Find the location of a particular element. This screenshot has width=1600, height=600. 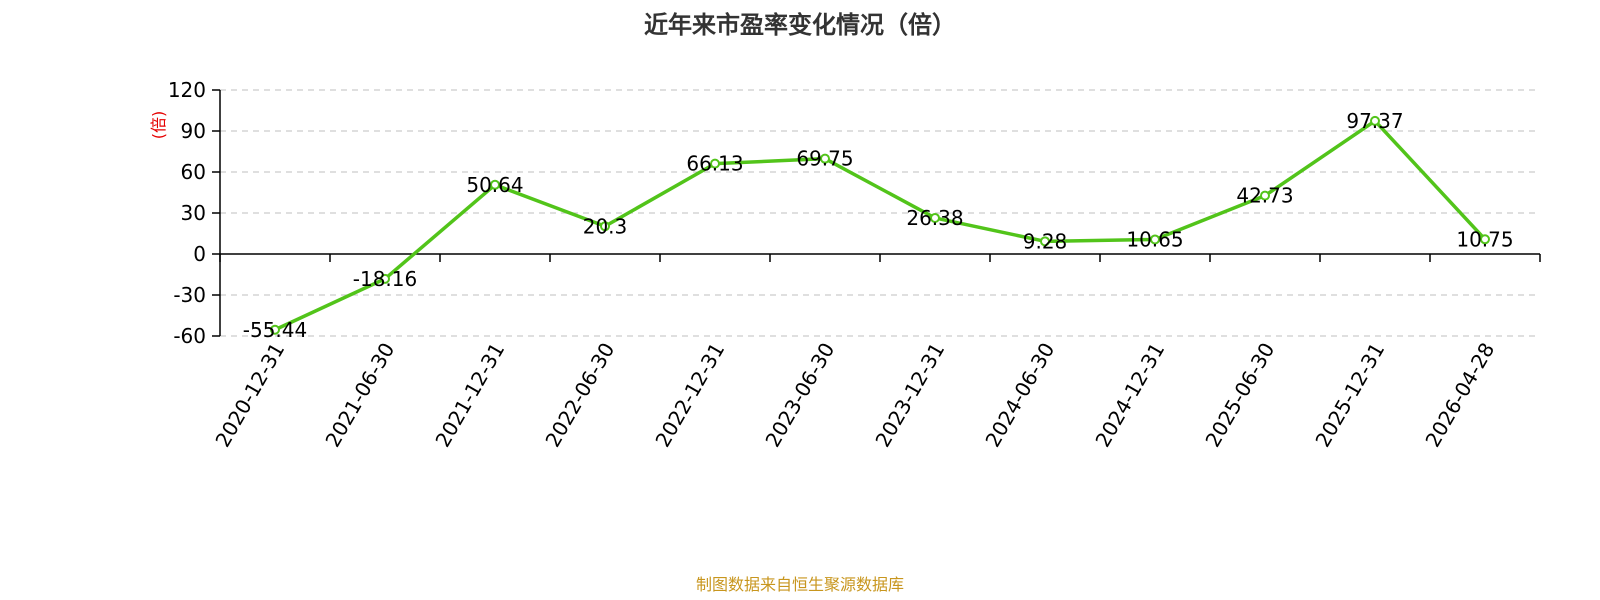

y-tick-label: -60 is located at coordinates (189, 336).